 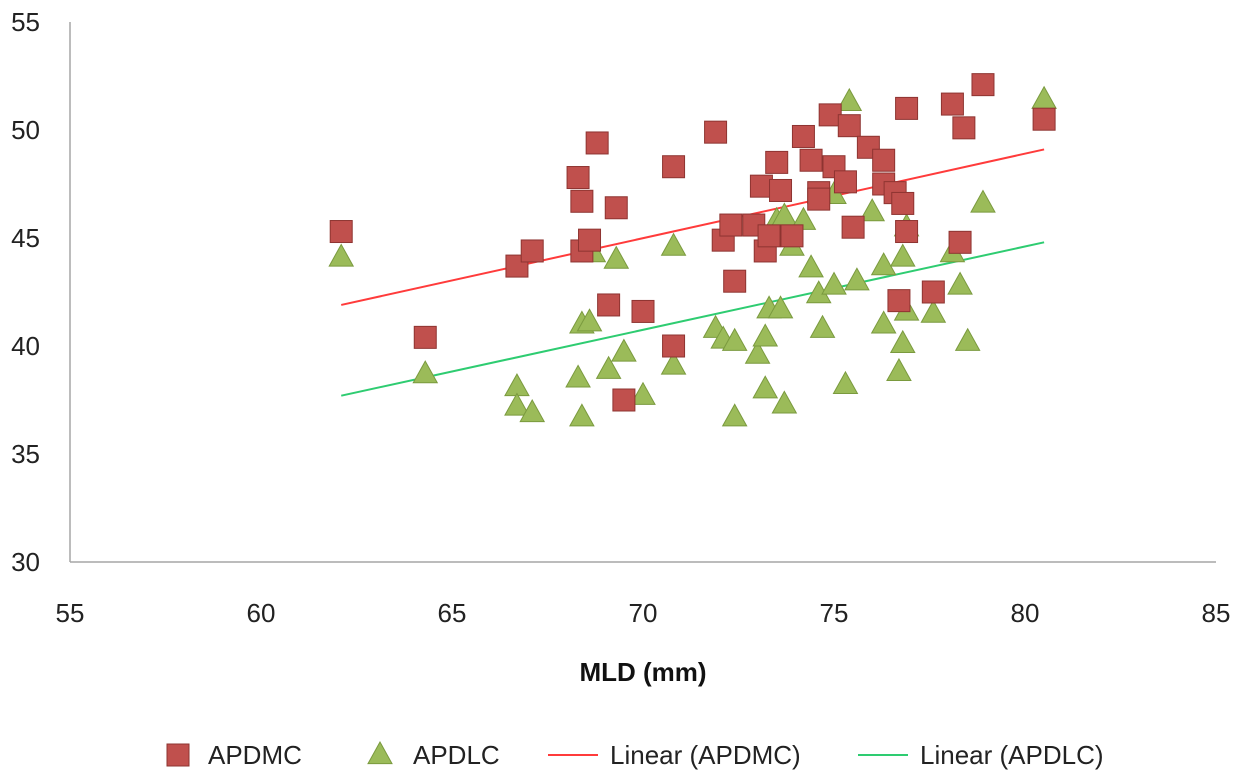 What do you see at coordinates (25, 22) in the screenshot?
I see `y-tick-label: 55` at bounding box center [25, 22].